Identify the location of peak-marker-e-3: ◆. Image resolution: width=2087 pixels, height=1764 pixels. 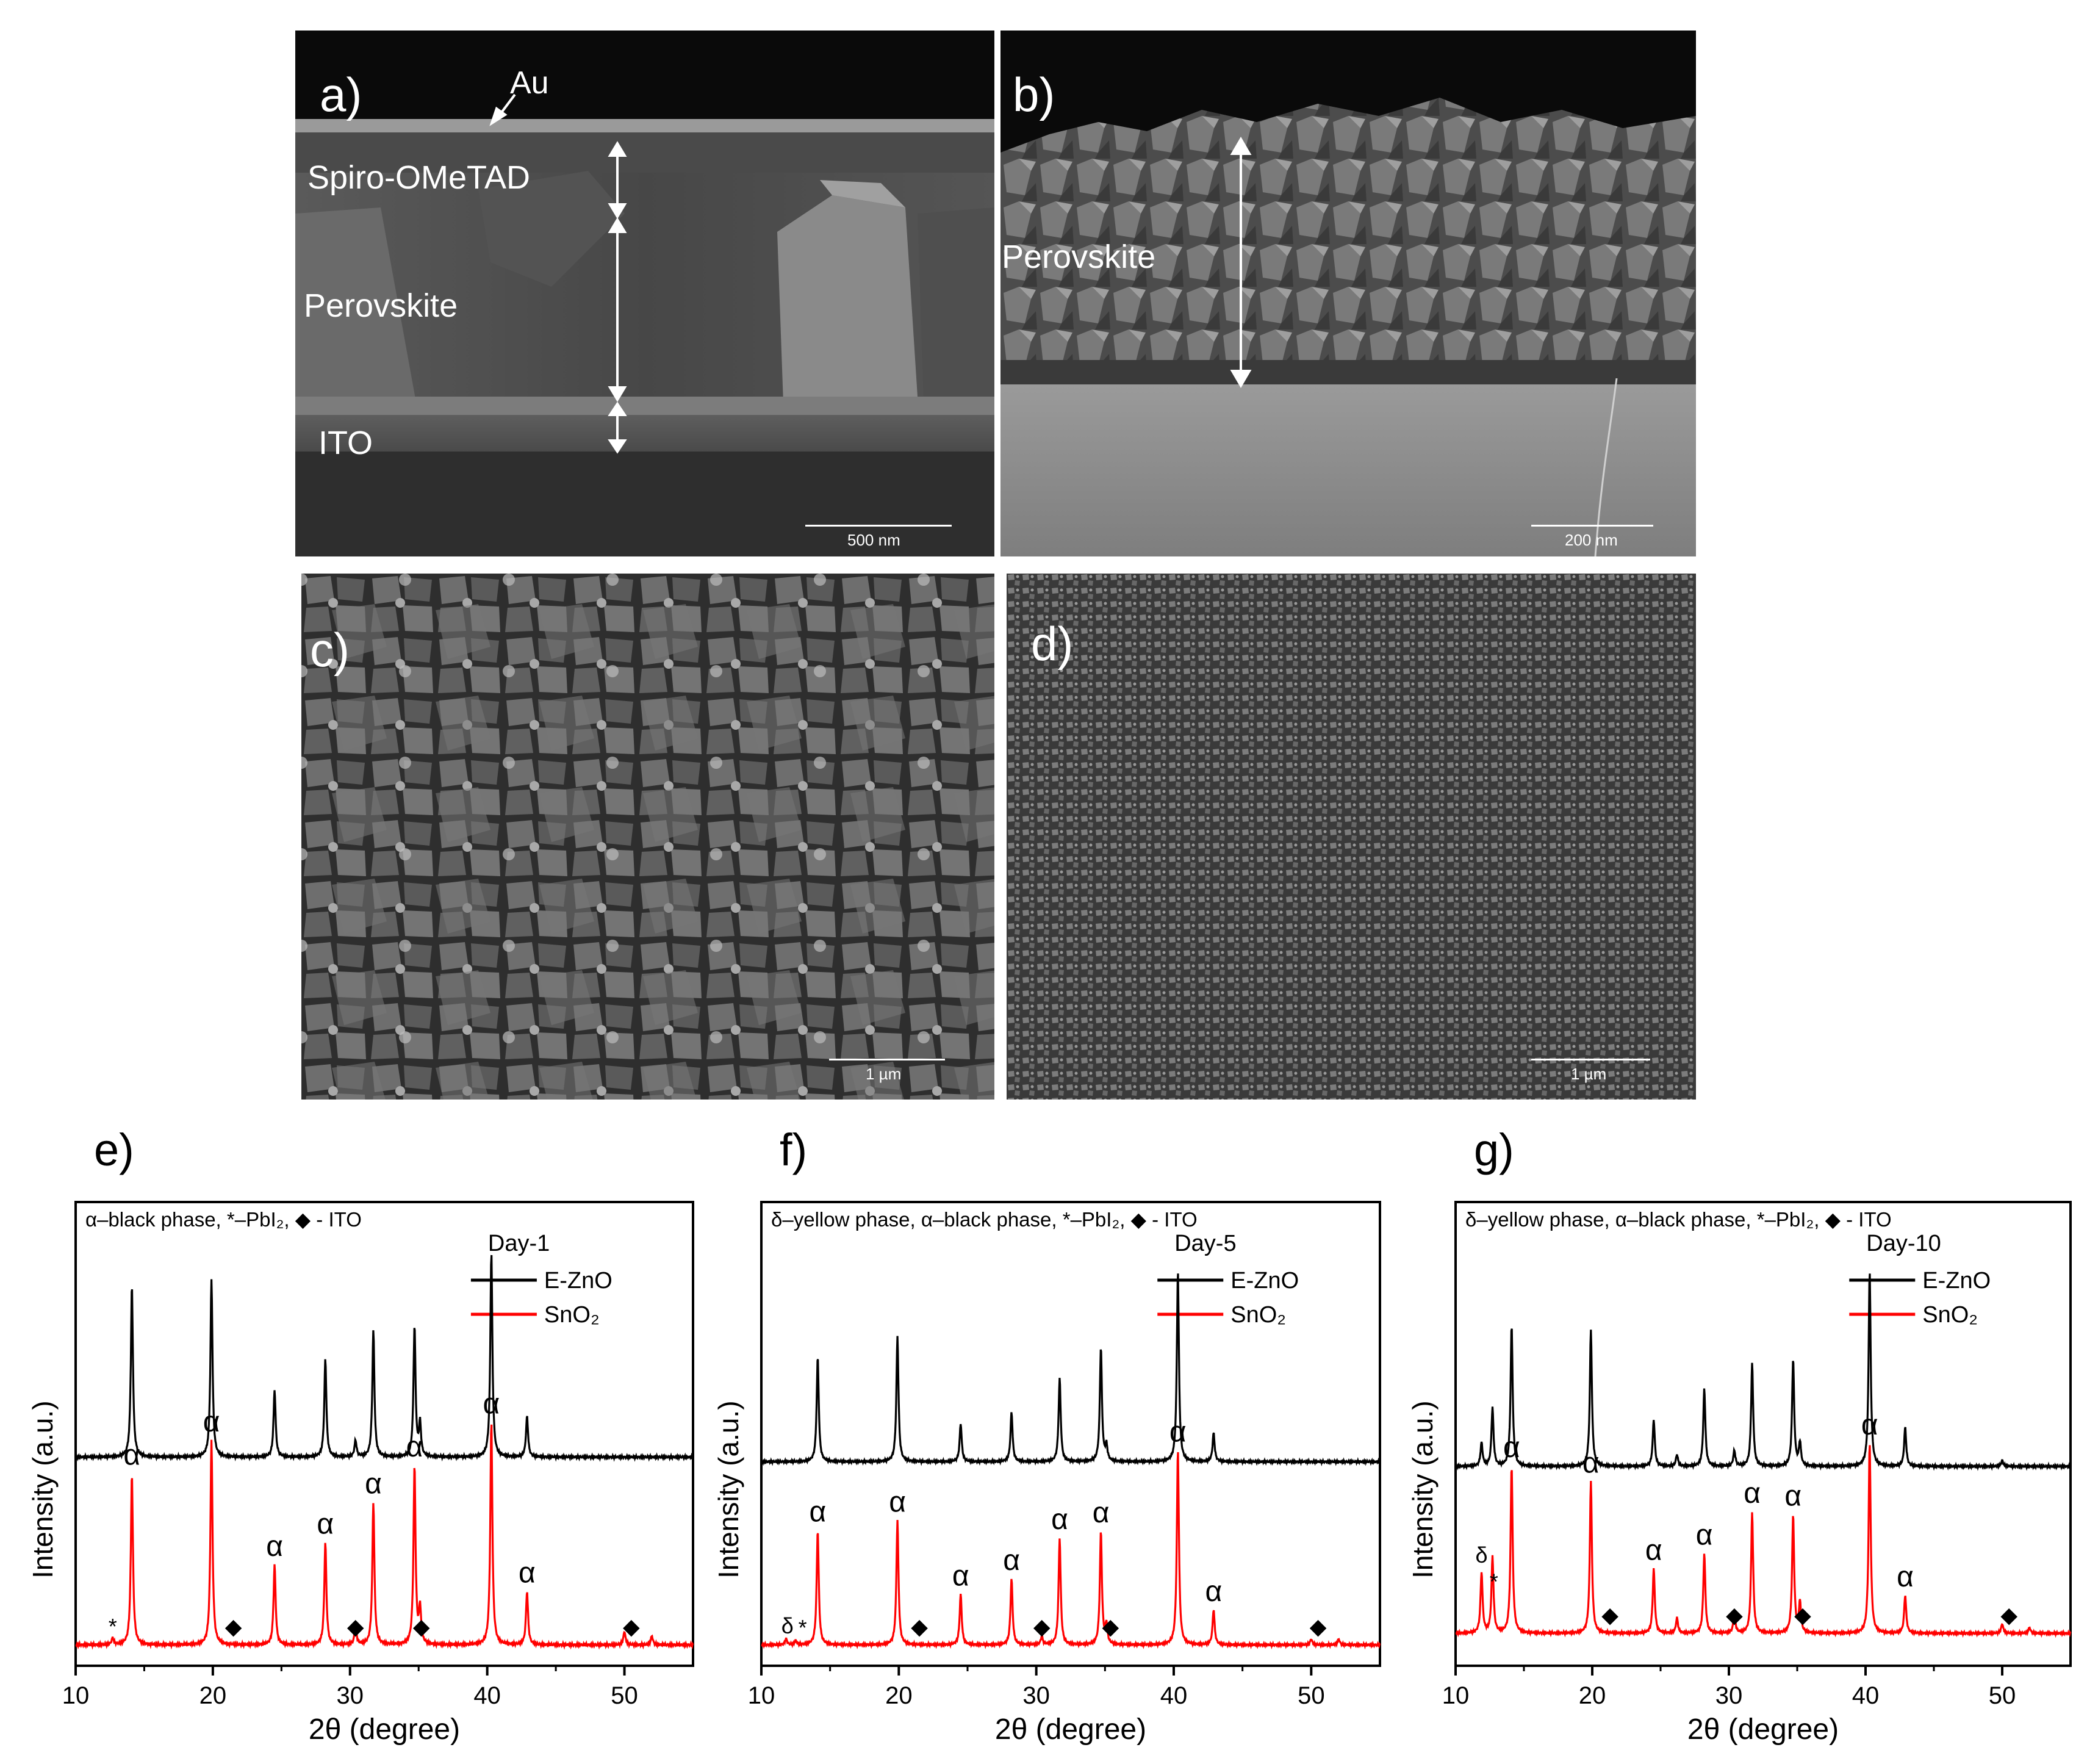
(233, 1627).